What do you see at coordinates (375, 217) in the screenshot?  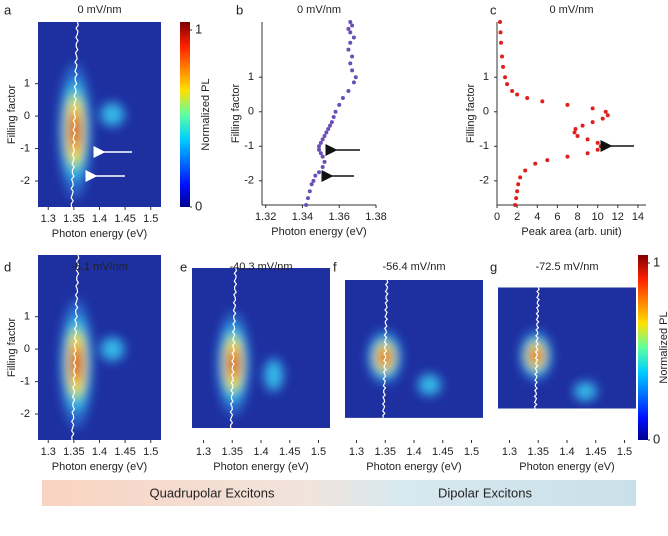 I see `x-tick-label: 1.38` at bounding box center [375, 217].